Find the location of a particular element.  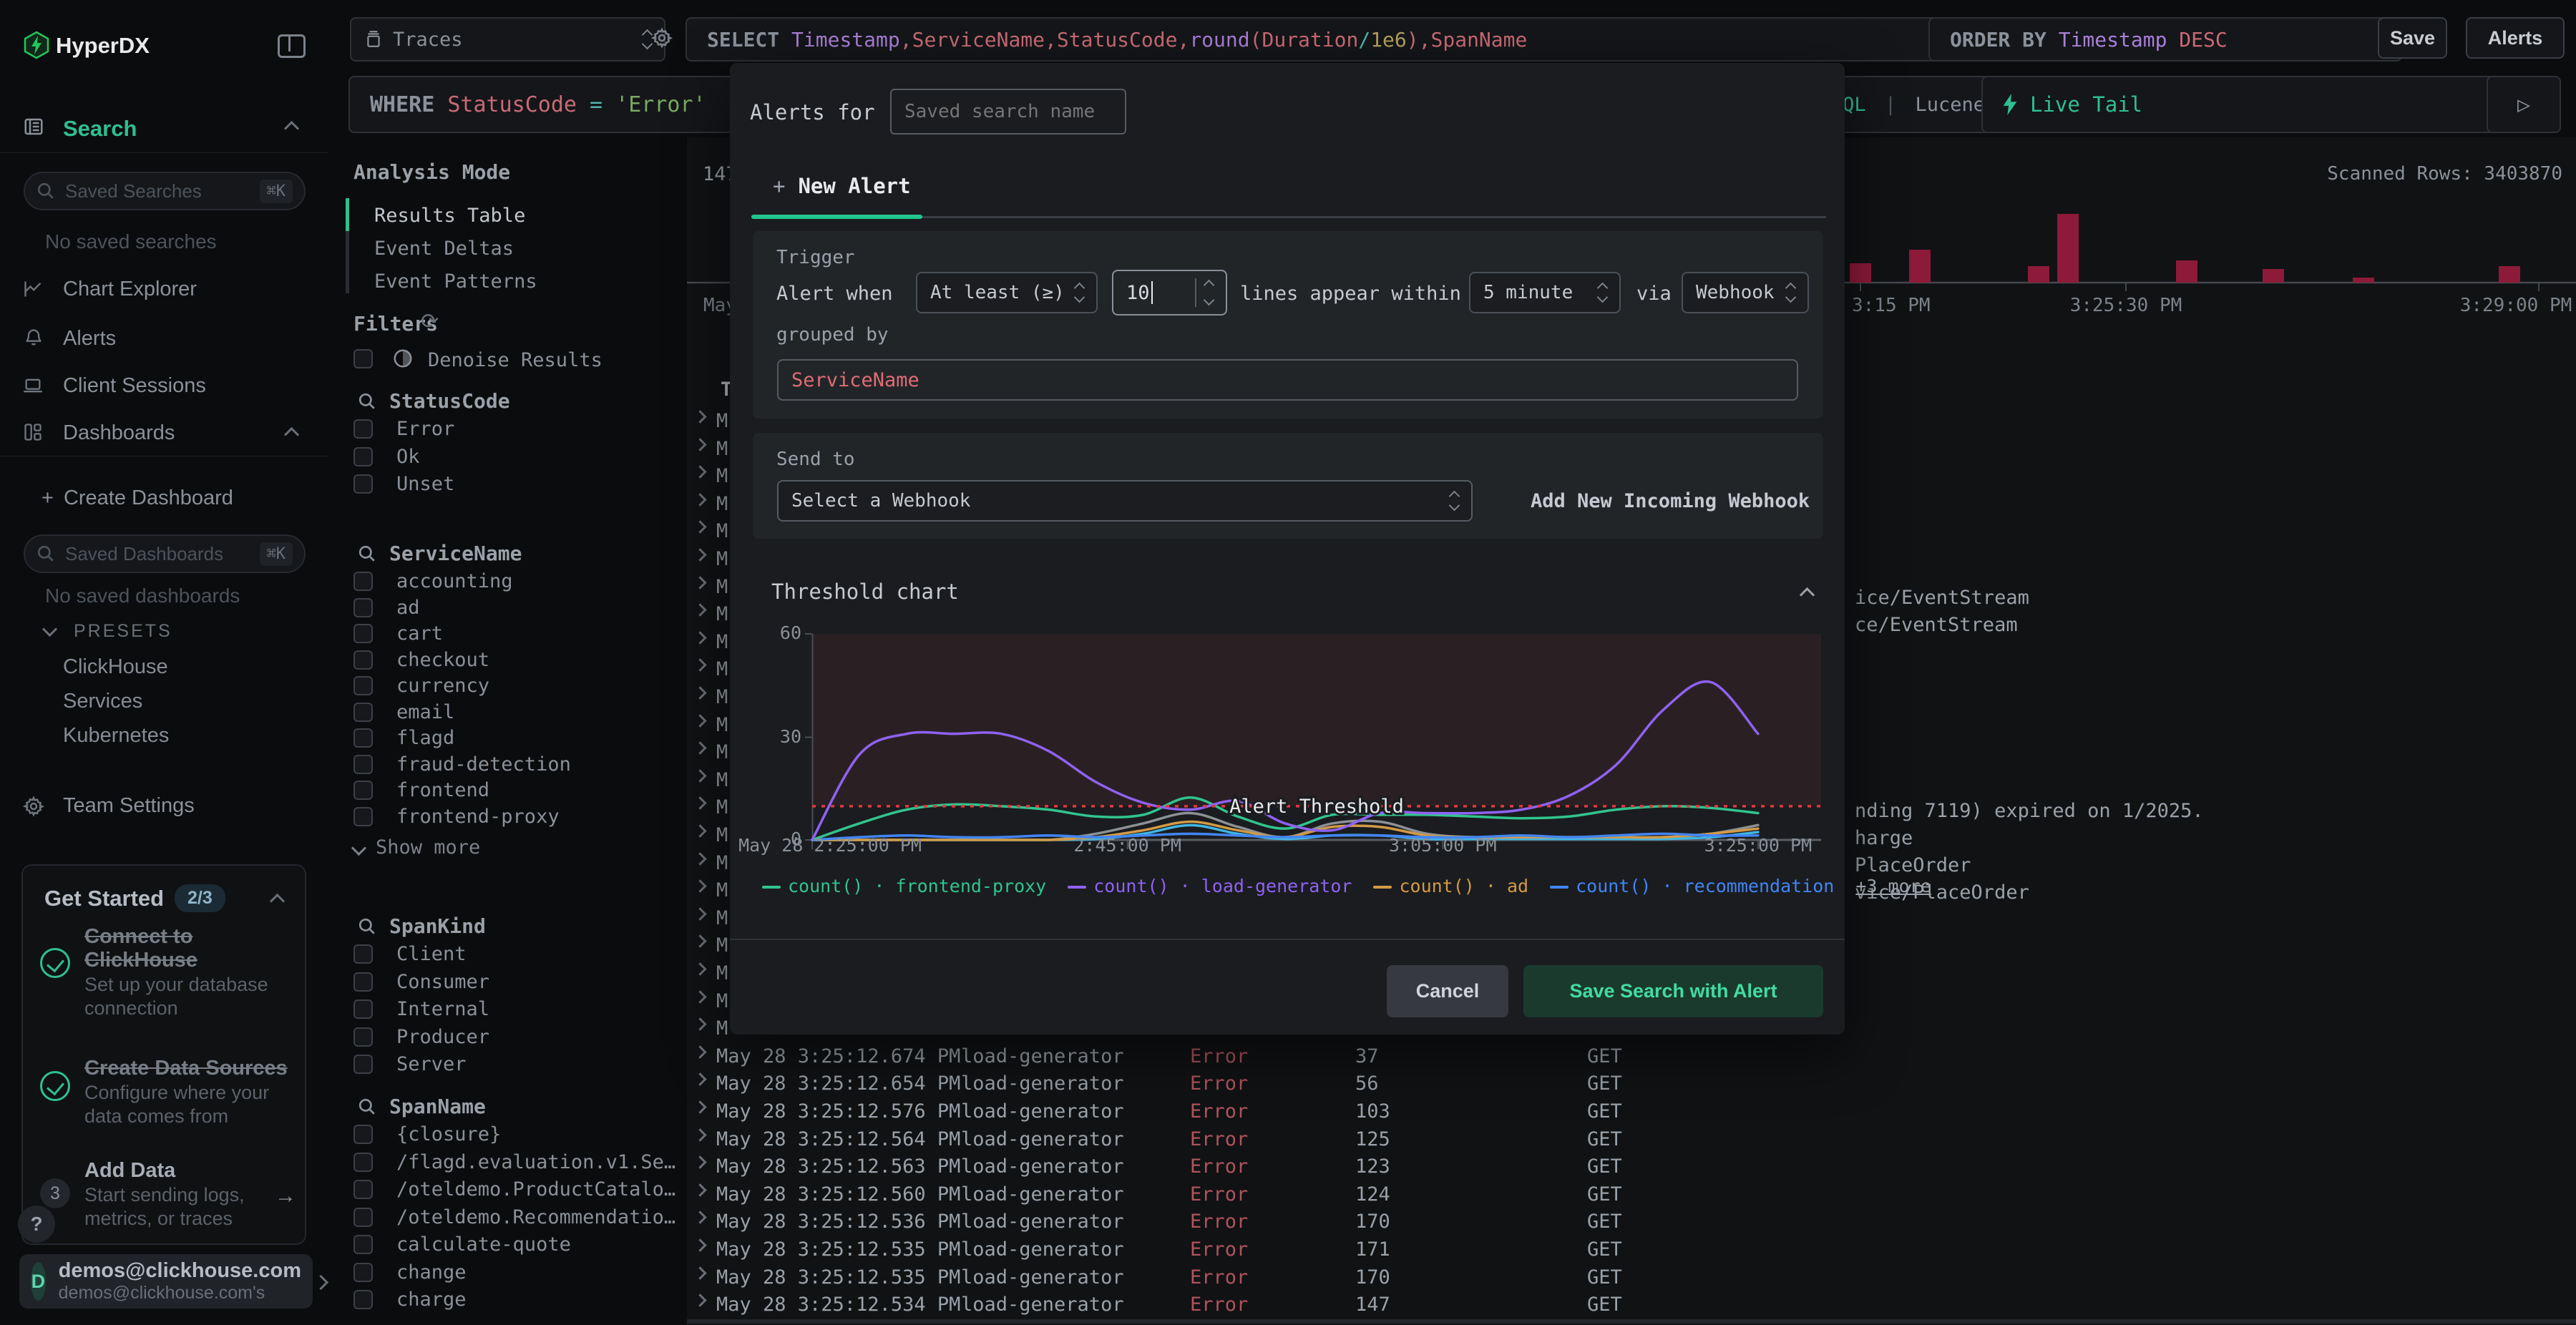

filter-option: {closure} is located at coordinates (449, 1134).